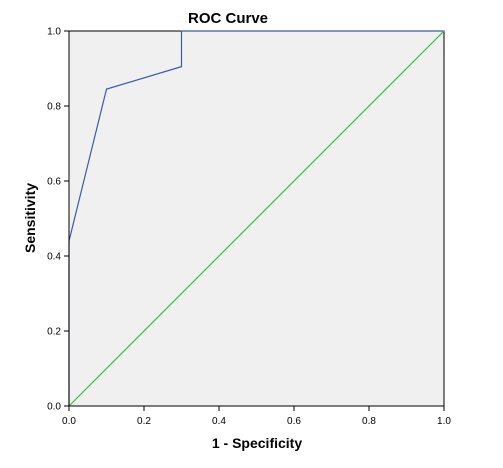 The image size is (503, 468). What do you see at coordinates (294, 421) in the screenshot?
I see `x-tick-label: 0.6` at bounding box center [294, 421].